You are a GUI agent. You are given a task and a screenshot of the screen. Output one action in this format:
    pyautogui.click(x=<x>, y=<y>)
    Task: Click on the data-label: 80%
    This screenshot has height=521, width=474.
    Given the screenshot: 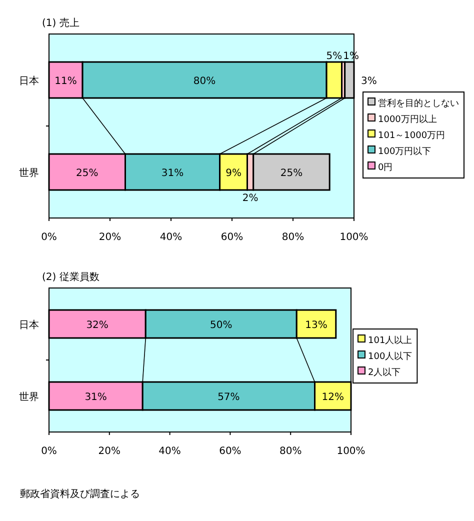 What is the action you would take?
    pyautogui.click(x=204, y=81)
    